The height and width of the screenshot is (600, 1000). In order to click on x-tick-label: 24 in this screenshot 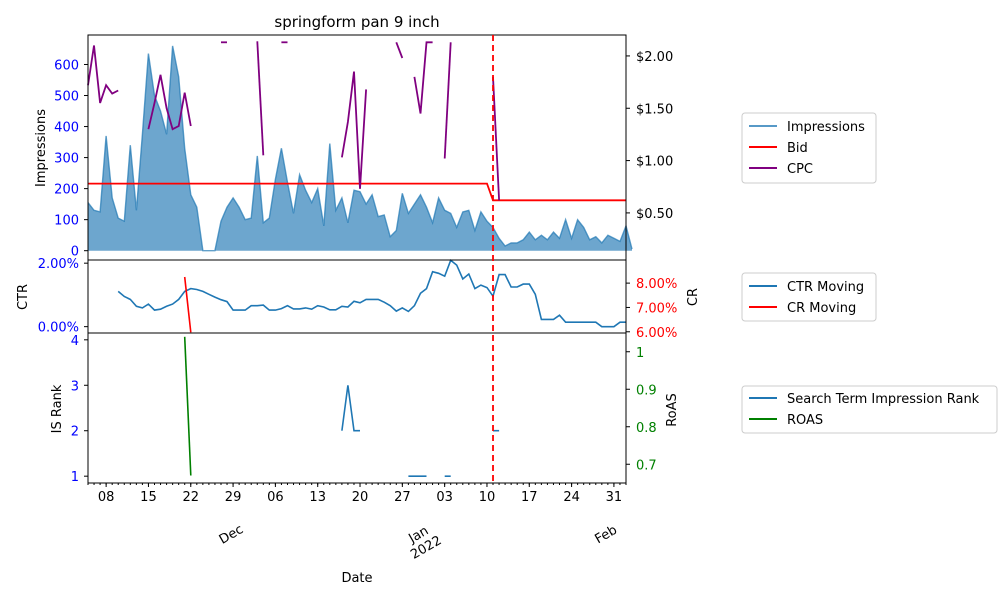, I will do `click(571, 497)`.